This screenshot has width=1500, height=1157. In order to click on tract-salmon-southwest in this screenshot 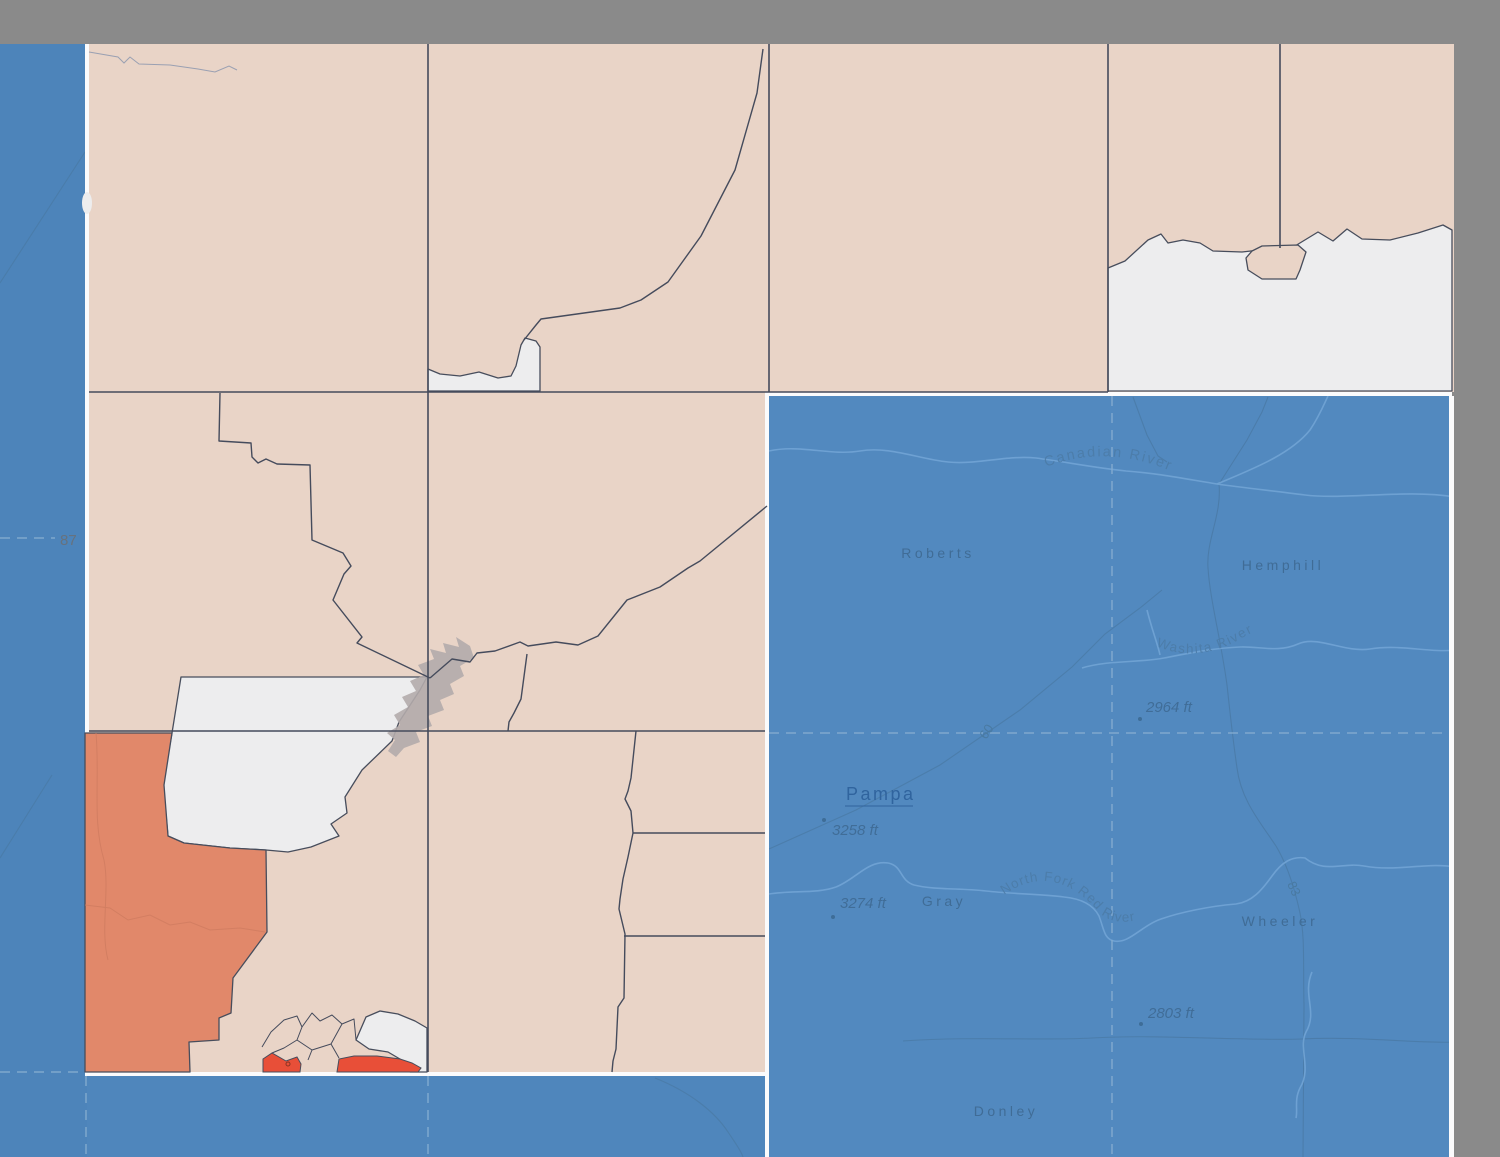, I will do `click(176, 902)`.